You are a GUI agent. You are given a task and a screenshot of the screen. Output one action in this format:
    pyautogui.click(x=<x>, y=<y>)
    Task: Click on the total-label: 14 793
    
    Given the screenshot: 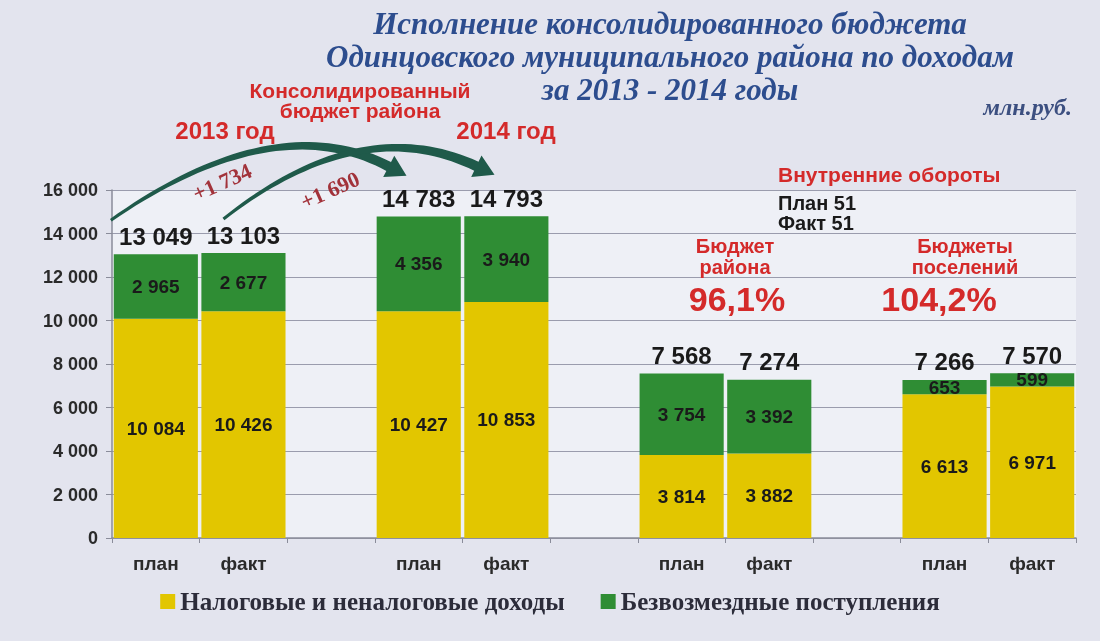 What is the action you would take?
    pyautogui.click(x=506, y=198)
    